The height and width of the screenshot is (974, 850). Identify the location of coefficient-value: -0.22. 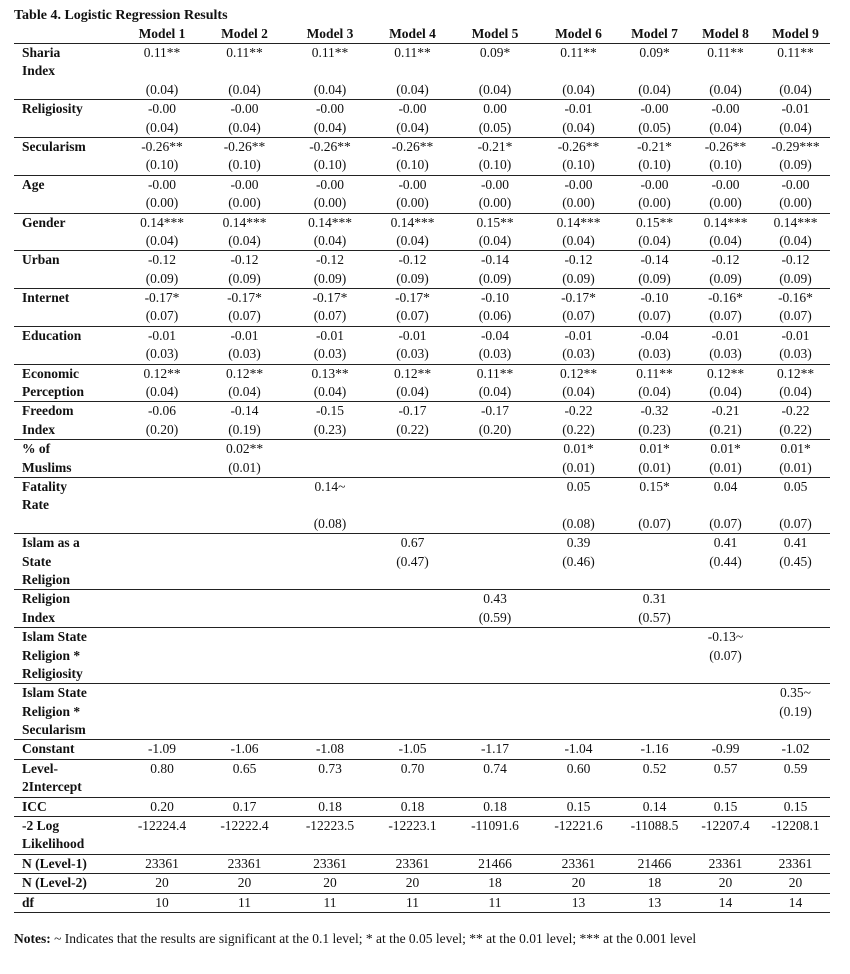
(795, 411).